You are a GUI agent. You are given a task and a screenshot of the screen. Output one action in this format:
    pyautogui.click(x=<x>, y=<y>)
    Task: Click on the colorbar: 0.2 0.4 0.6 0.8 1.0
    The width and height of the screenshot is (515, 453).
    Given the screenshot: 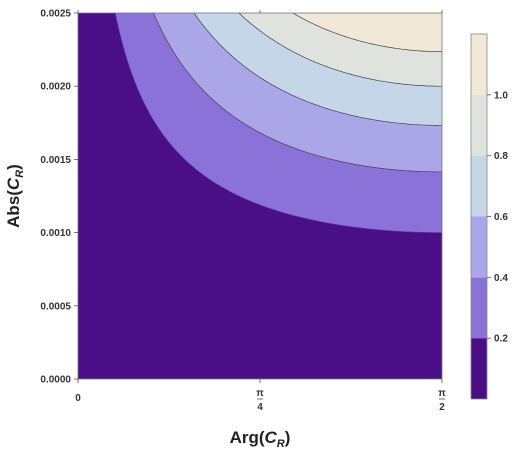 What is the action you would take?
    pyautogui.click(x=489, y=216)
    